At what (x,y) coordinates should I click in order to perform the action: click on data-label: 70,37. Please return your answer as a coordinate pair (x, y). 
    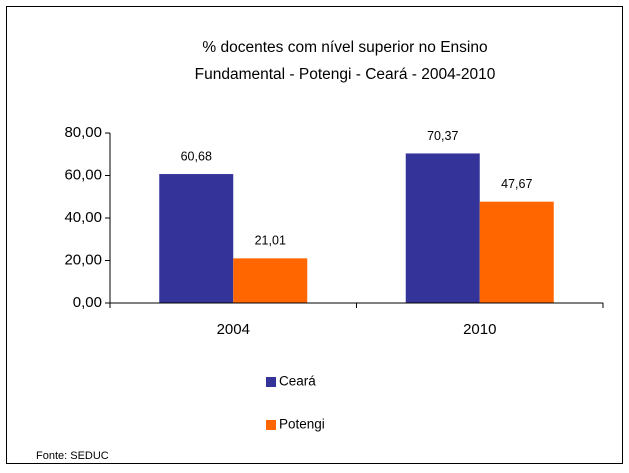
    Looking at the image, I should click on (442, 136).